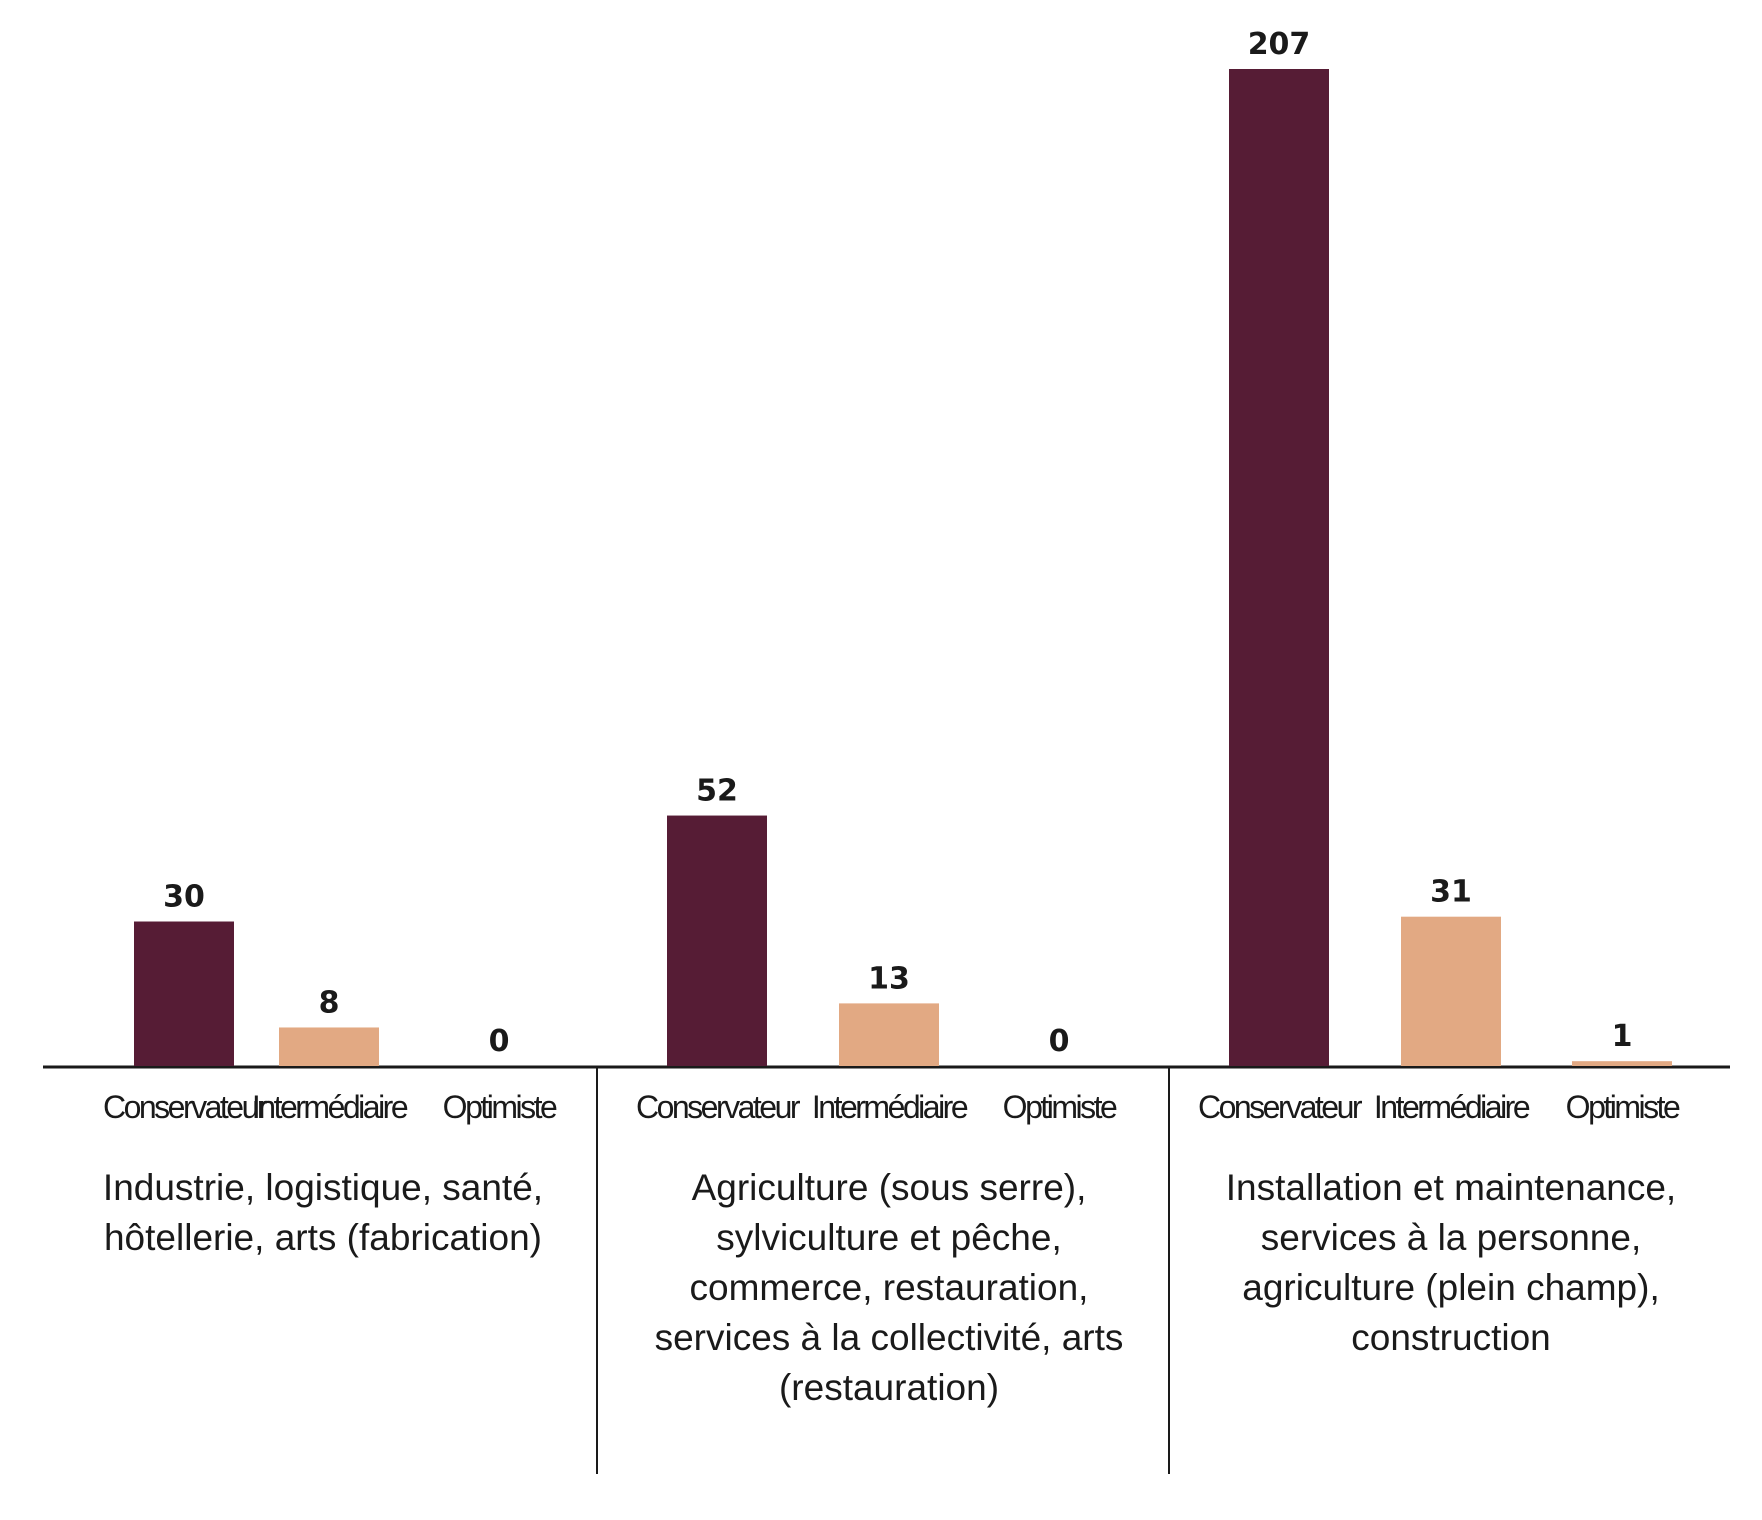 Image resolution: width=1762 pixels, height=1520 pixels. I want to click on group-label-line: agriculture (plein champ),, so click(1450, 1287).